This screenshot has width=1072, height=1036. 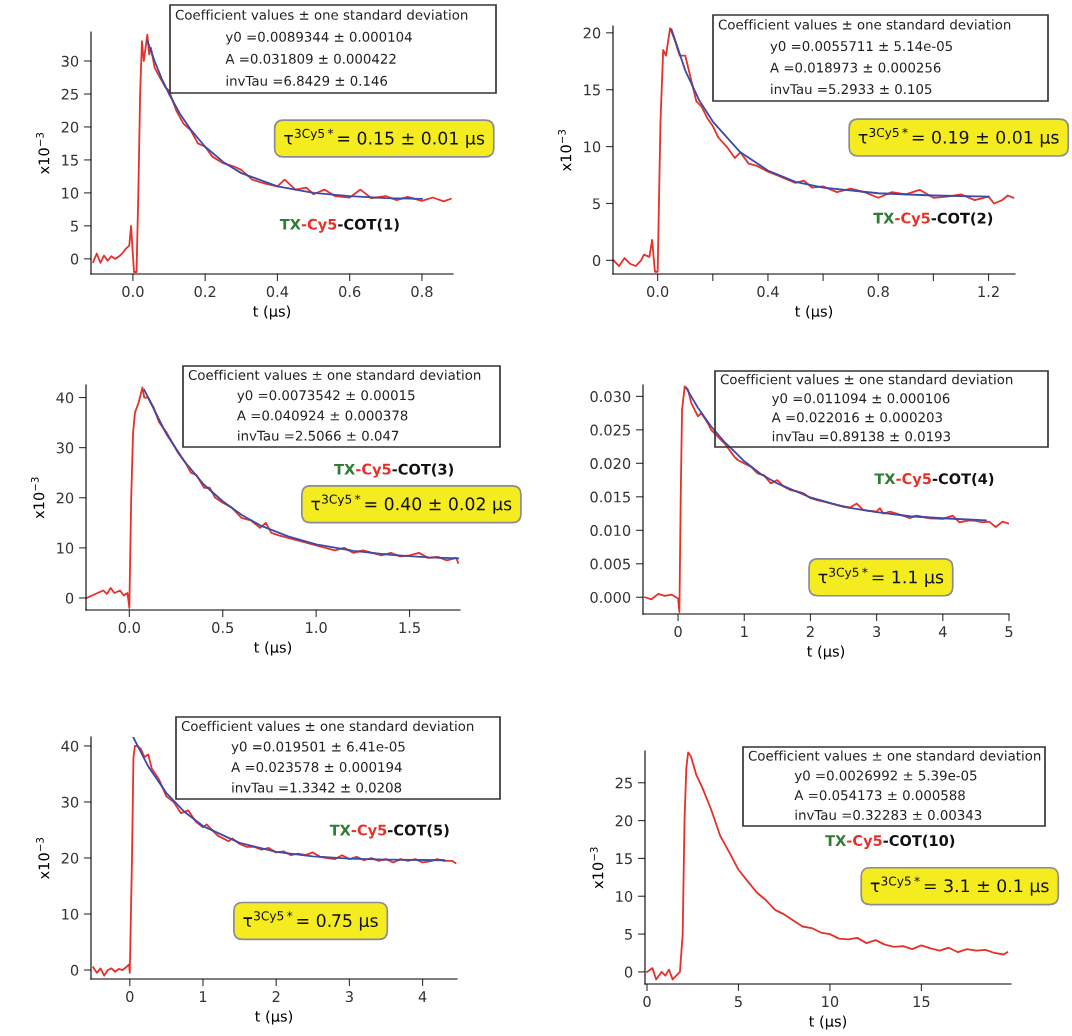 What do you see at coordinates (69, 94) in the screenshot?
I see `y-tick-label: 25` at bounding box center [69, 94].